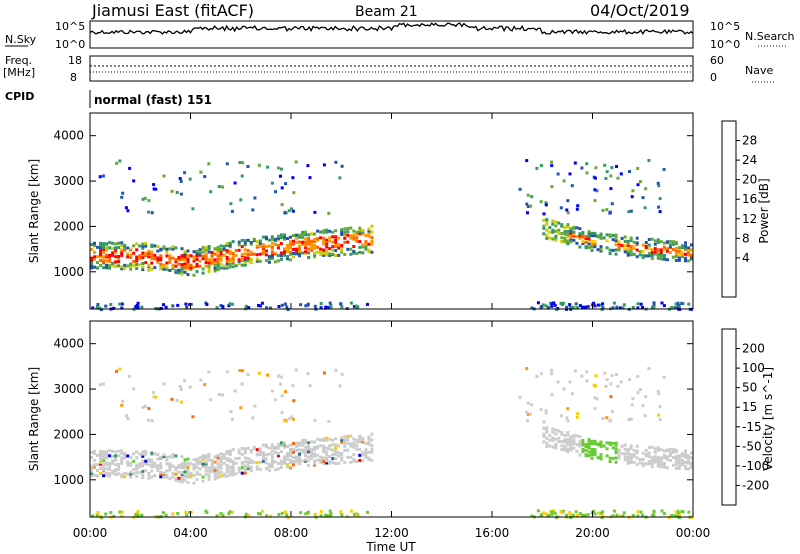 The height and width of the screenshot is (554, 800). I want to click on velocity-ylabel: Slant Range [km], so click(34, 419).